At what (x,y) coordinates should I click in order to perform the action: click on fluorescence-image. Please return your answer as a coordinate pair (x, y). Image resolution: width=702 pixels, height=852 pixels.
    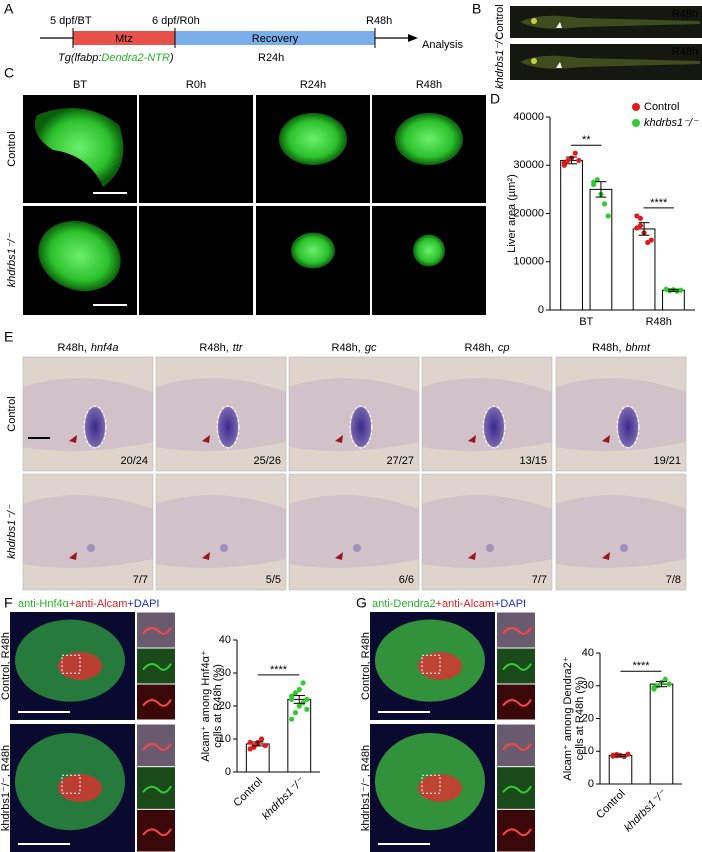
    Looking at the image, I should click on (196, 260).